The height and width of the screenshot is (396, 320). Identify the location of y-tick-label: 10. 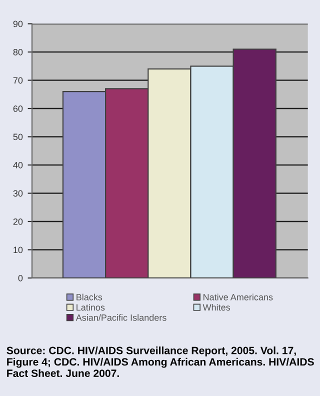
(18, 250).